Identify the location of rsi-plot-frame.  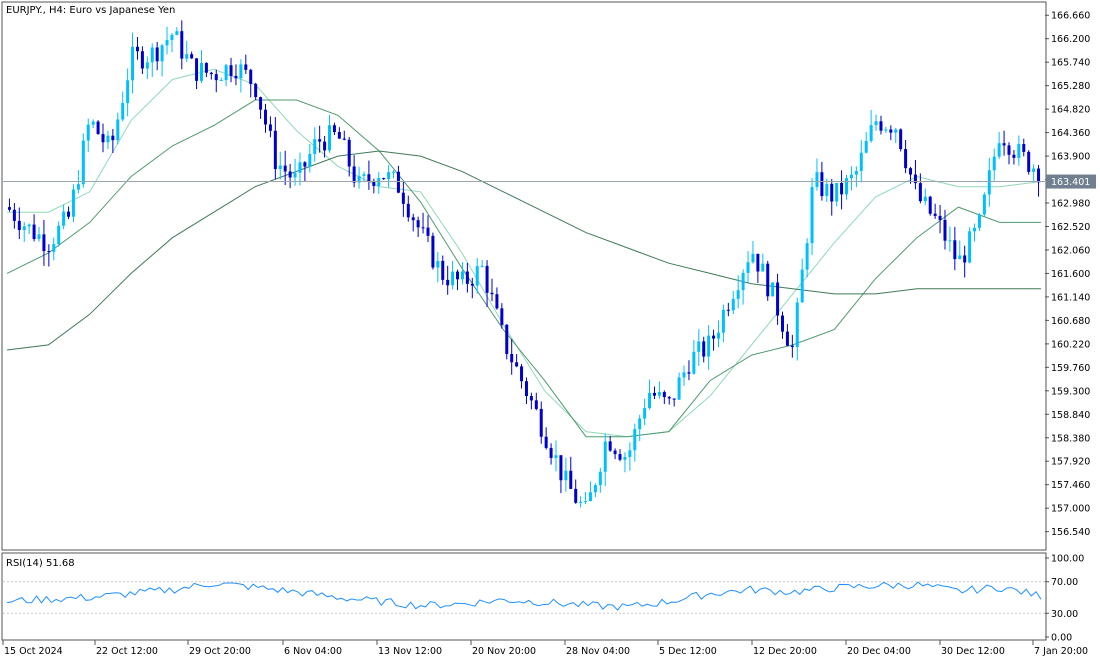
(524, 596).